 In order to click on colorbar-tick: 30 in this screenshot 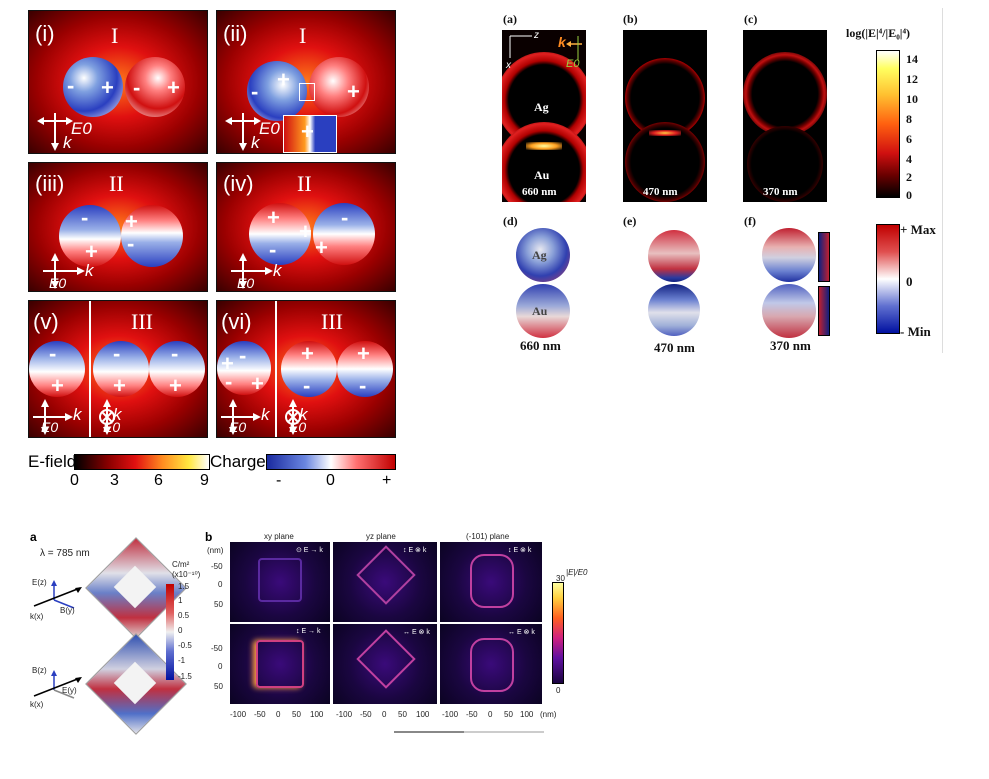, I will do `click(560, 578)`.